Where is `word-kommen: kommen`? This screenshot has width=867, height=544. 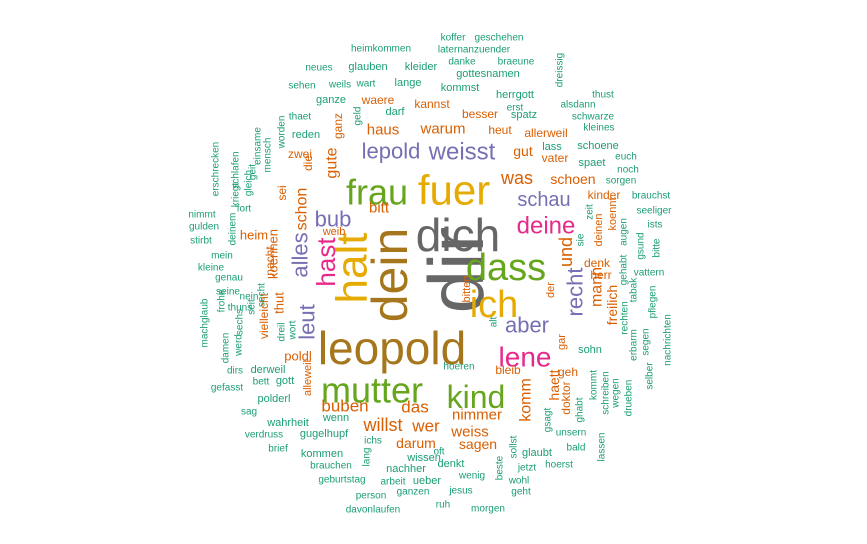 word-kommen: kommen is located at coordinates (322, 454).